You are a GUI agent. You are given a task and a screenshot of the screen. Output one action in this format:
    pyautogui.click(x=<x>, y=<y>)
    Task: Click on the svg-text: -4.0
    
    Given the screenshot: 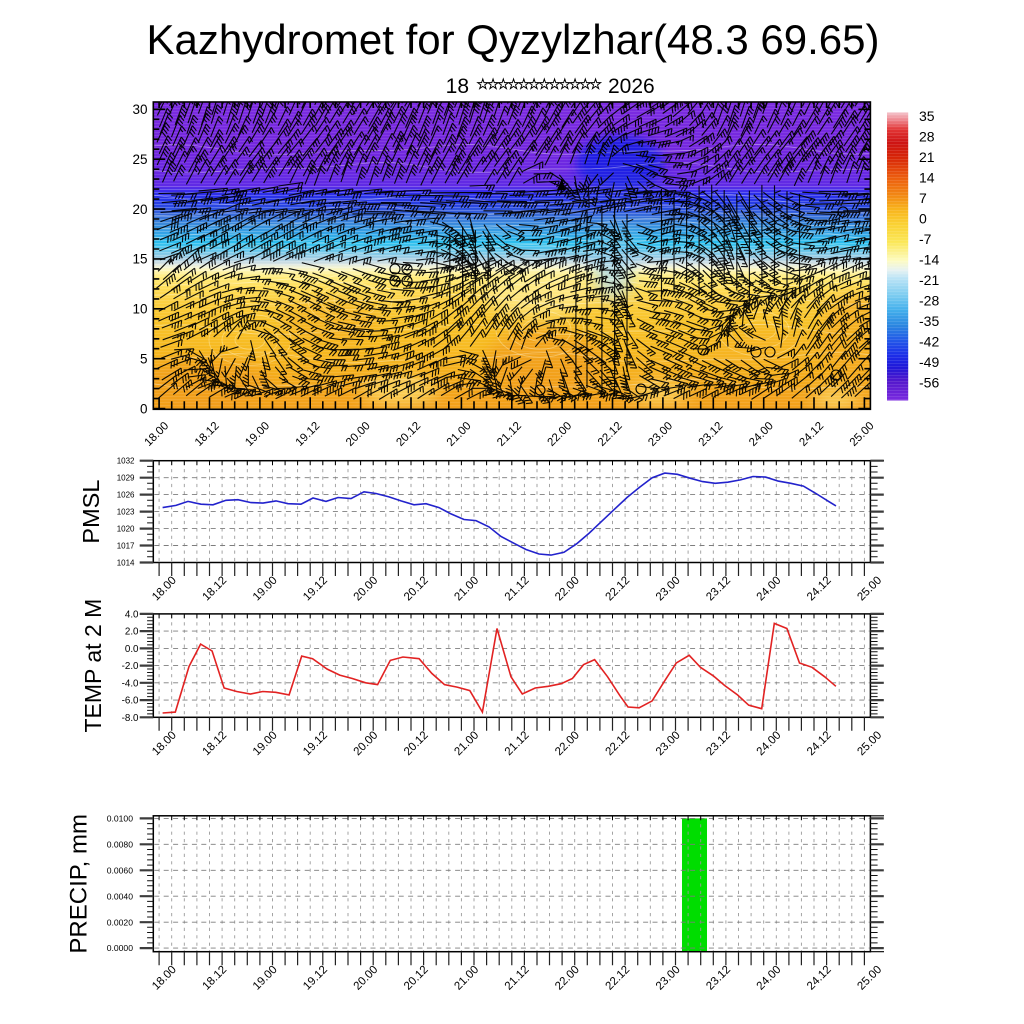 What is the action you would take?
    pyautogui.click(x=130, y=683)
    